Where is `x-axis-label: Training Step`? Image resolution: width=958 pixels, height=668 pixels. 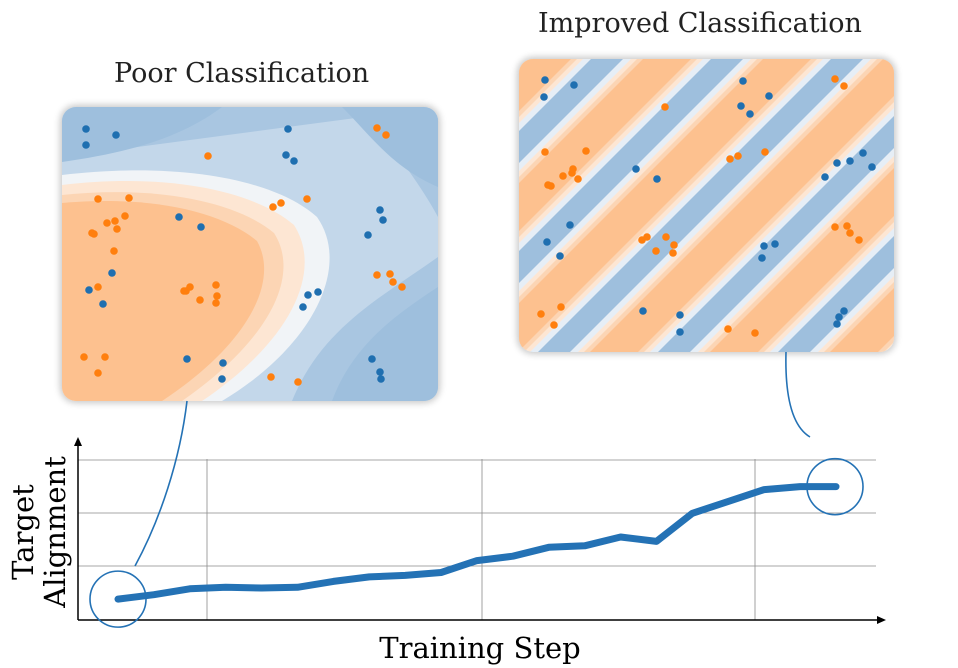 x-axis-label: Training Step is located at coordinates (479, 648).